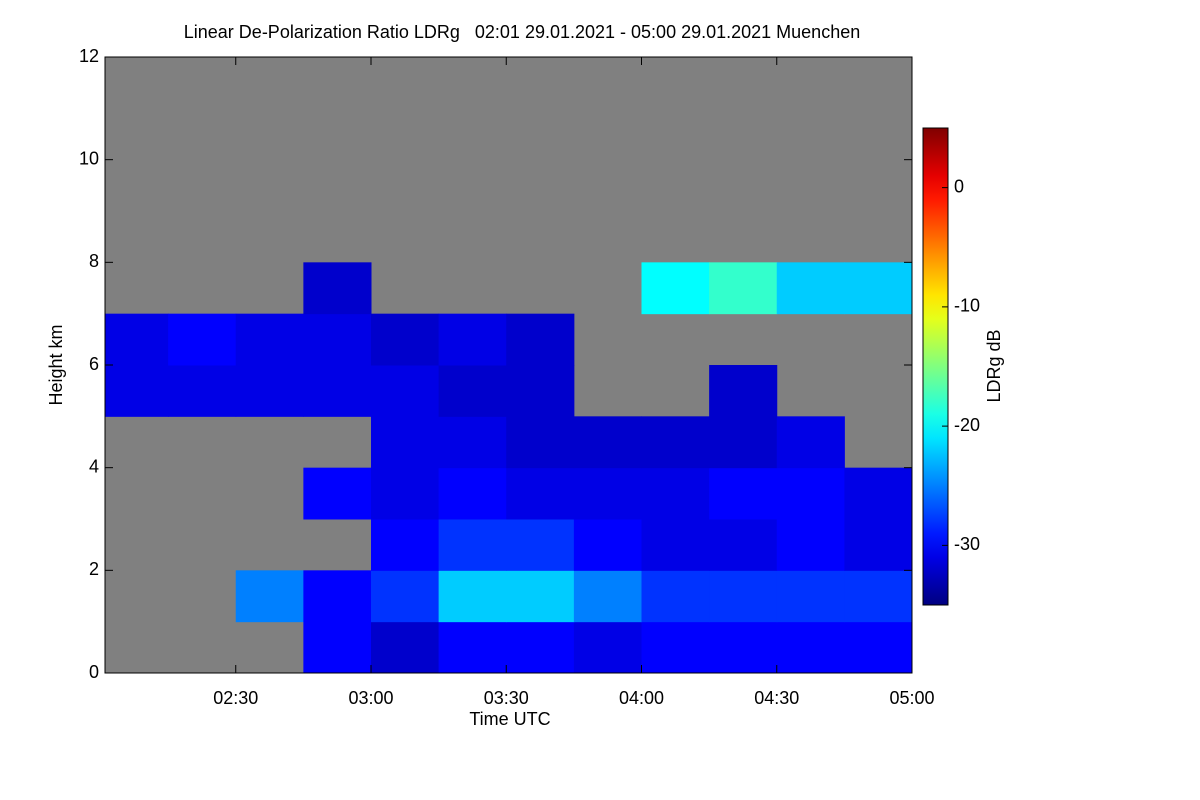 This screenshot has width=1200, height=800. What do you see at coordinates (967, 425) in the screenshot?
I see `colorbar-tick-label: -20` at bounding box center [967, 425].